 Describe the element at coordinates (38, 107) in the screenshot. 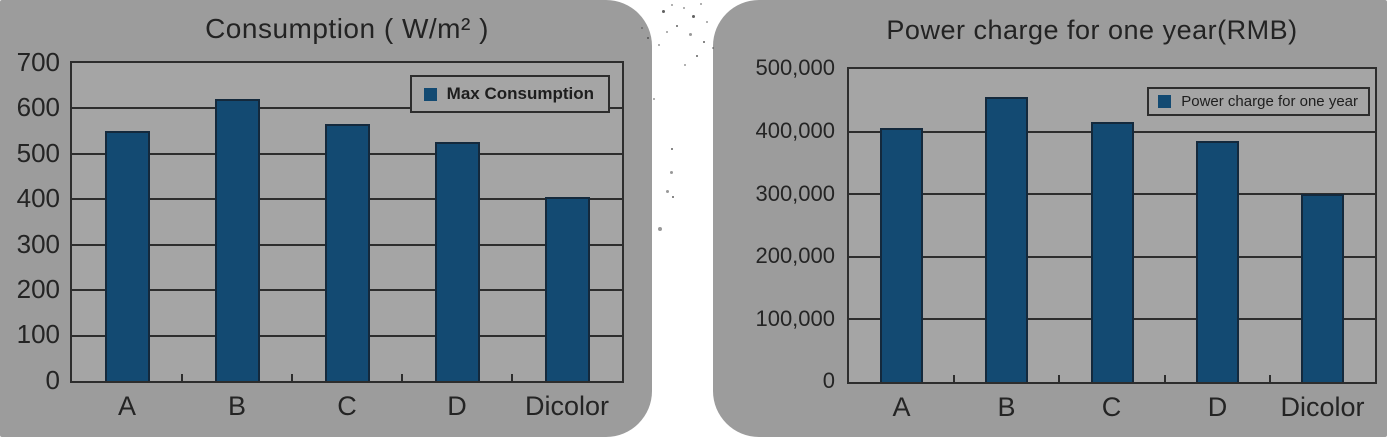

I see `y-tick-label: 600` at that location.